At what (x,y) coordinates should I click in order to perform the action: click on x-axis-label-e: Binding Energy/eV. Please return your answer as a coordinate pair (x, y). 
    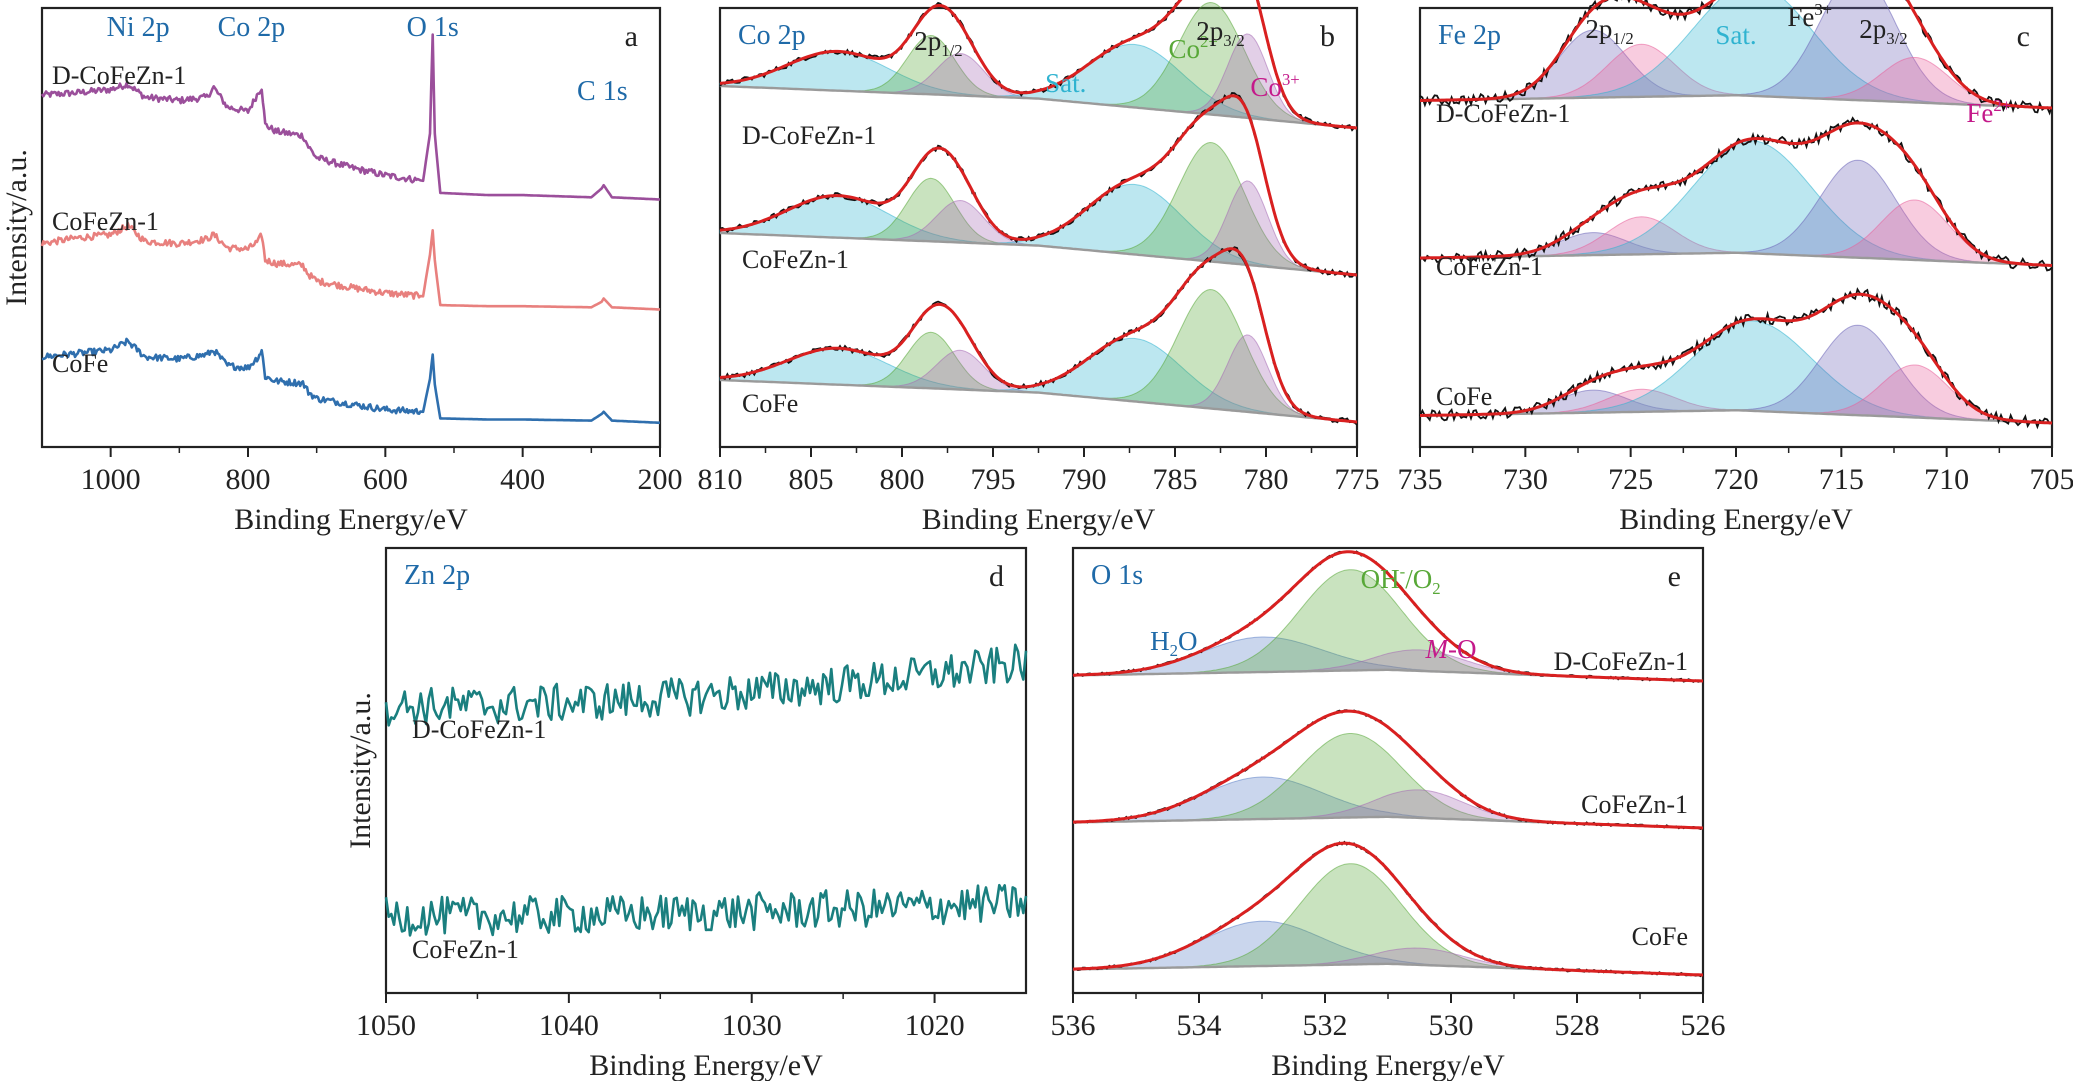
    Looking at the image, I should click on (1388, 1065).